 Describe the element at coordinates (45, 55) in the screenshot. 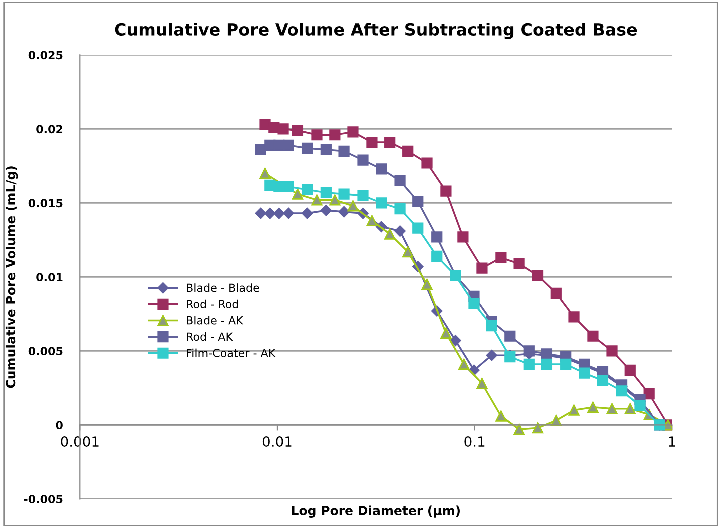

I see `y-tick-label: 0.025` at that location.